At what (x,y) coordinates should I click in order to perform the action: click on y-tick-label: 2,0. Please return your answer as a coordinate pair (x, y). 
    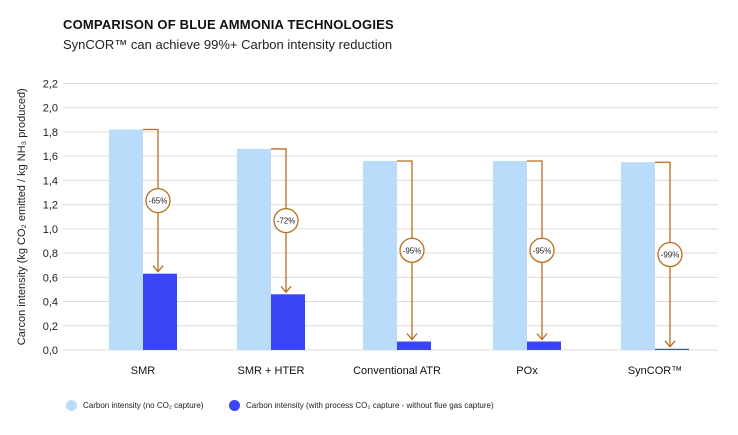
    Looking at the image, I should click on (50, 109).